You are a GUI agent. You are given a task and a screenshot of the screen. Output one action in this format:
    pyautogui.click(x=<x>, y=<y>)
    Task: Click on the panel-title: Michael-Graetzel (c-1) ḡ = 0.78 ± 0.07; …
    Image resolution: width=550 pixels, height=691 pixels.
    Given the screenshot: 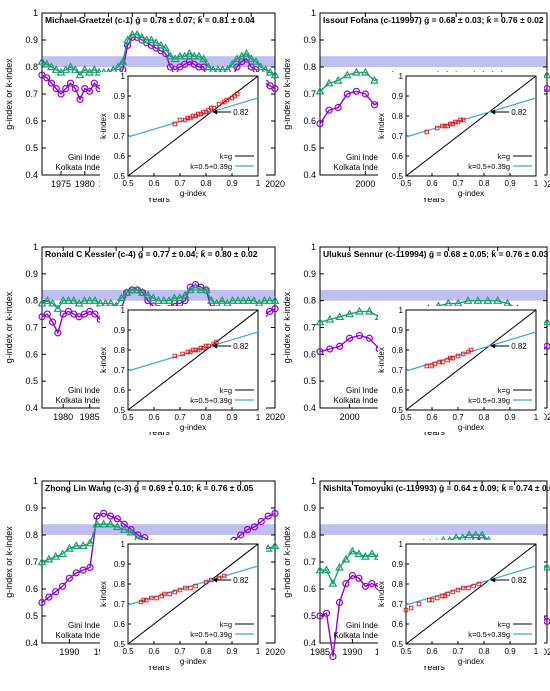 What is the action you would take?
    pyautogui.click(x=150, y=20)
    